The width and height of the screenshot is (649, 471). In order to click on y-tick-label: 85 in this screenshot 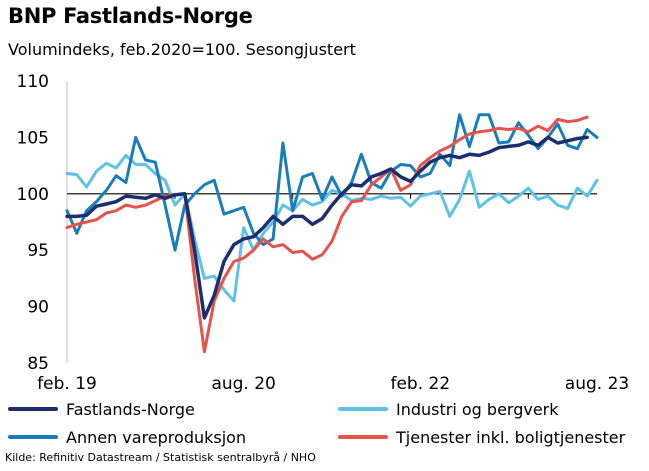, I will do `click(38, 364)`.